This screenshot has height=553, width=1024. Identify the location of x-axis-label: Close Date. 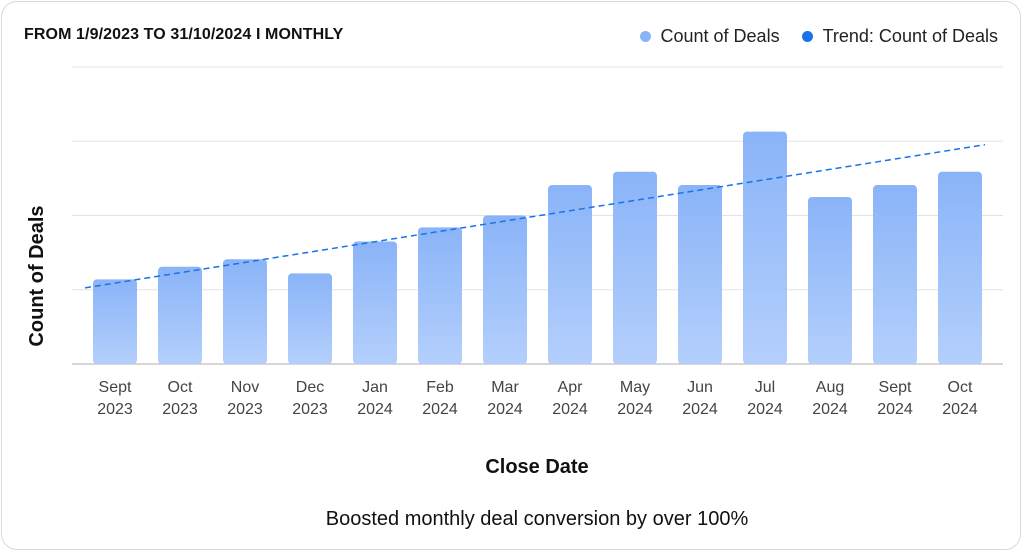
(537, 467).